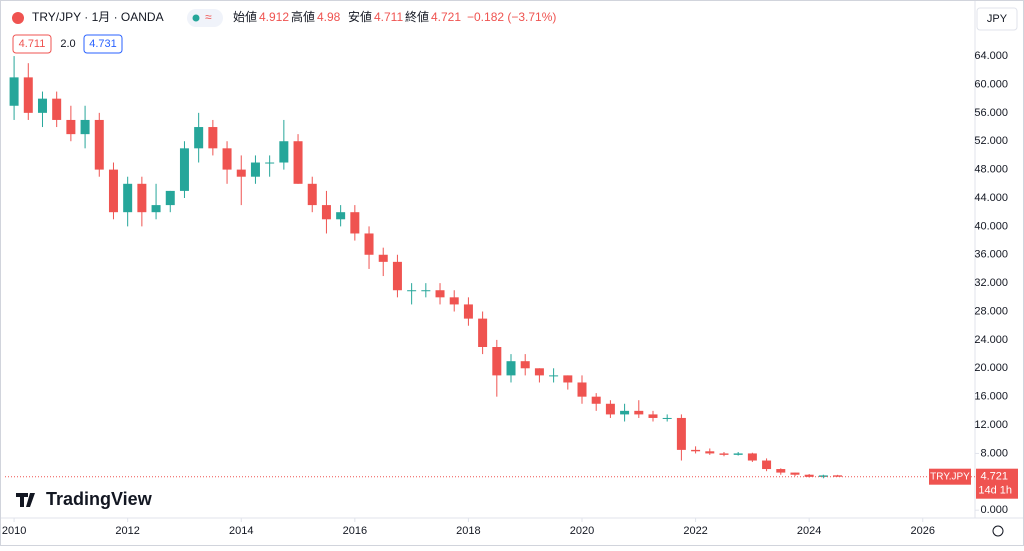 This screenshot has width=1024, height=551. What do you see at coordinates (388, 17) in the screenshot?
I see `low-value: 4.711` at bounding box center [388, 17].